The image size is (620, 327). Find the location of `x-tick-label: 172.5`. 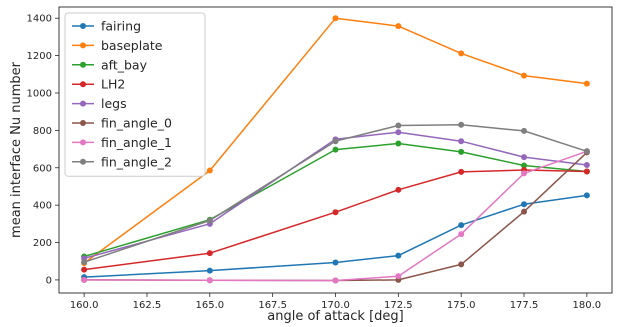

x-tick-label: 172.5 is located at coordinates (398, 305).